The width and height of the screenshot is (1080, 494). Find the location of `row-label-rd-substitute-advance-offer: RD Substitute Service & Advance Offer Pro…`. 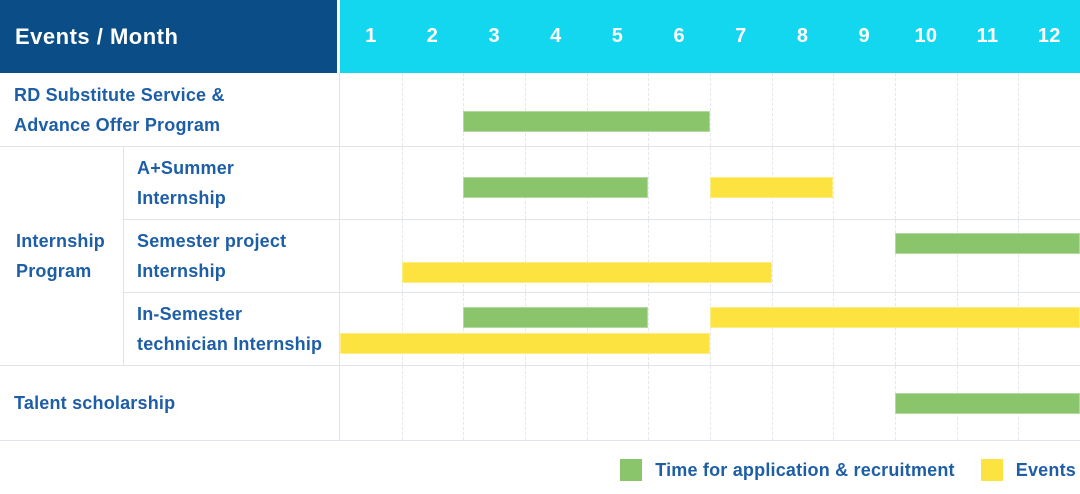

row-label-rd-substitute-advance-offer: RD Substitute Service & Advance Offer Pro… is located at coordinates (170, 110).